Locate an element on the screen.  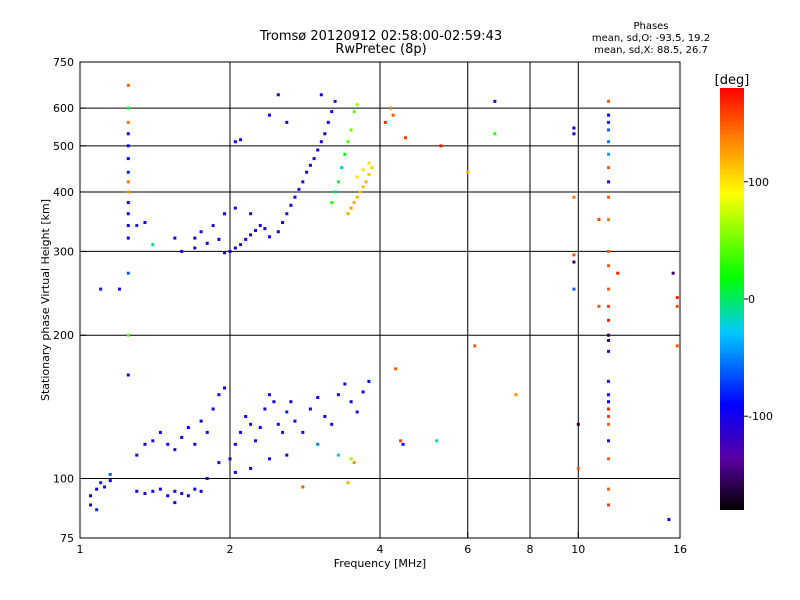
y-tick-label: 100 is located at coordinates (63, 479).